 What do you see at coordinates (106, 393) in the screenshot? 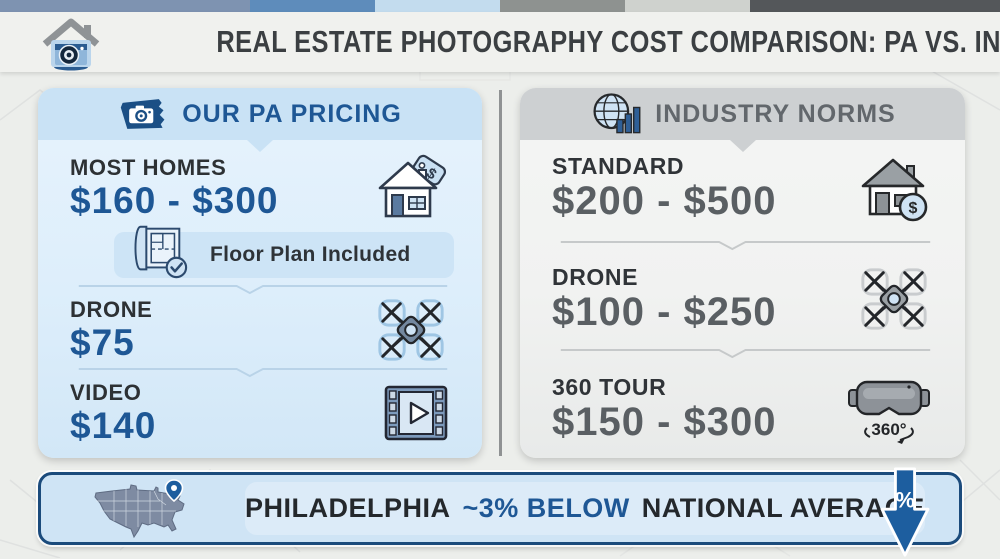
I see `video-label: VIDEO` at bounding box center [106, 393].